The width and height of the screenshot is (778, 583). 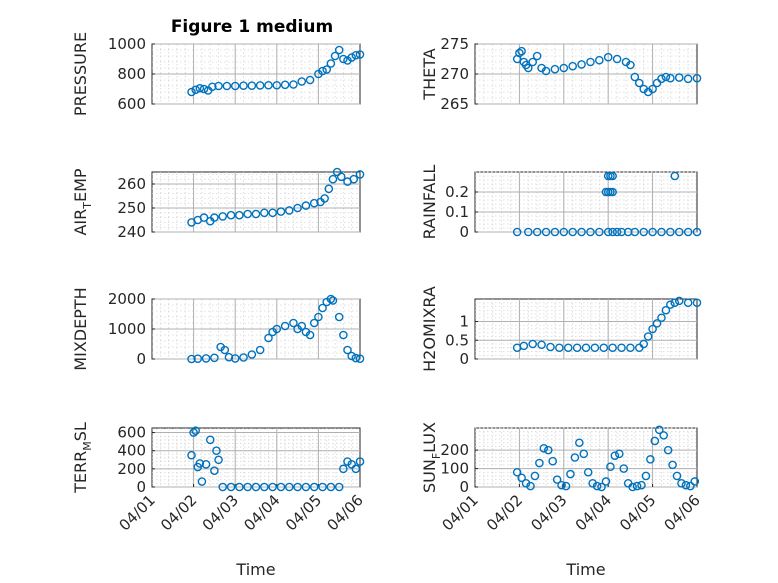 What do you see at coordinates (80, 74) in the screenshot?
I see `y-axis-label: PRESSURE` at bounding box center [80, 74].